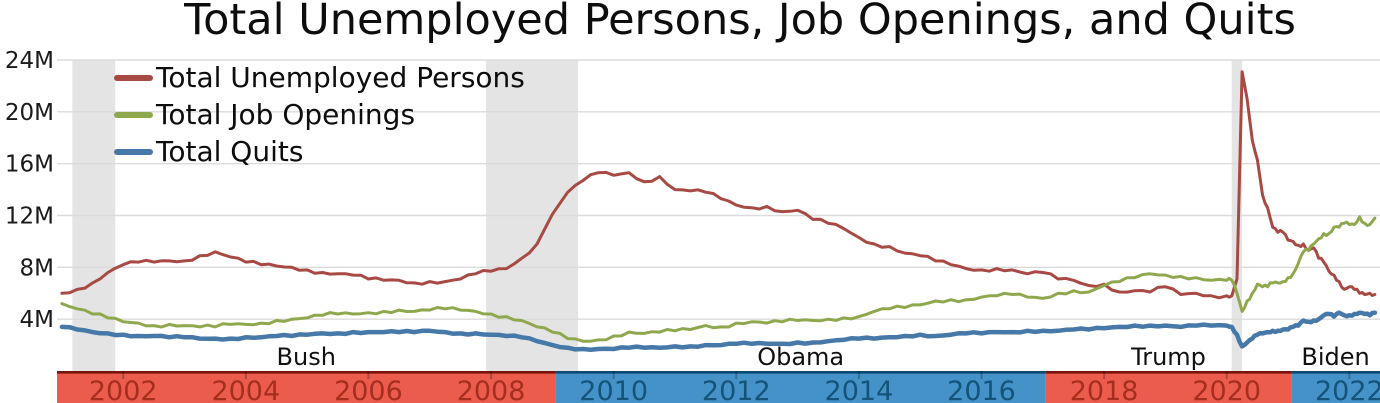  Describe the element at coordinates (29, 61) in the screenshot. I see `y-axis-tick-label: 24M` at that location.